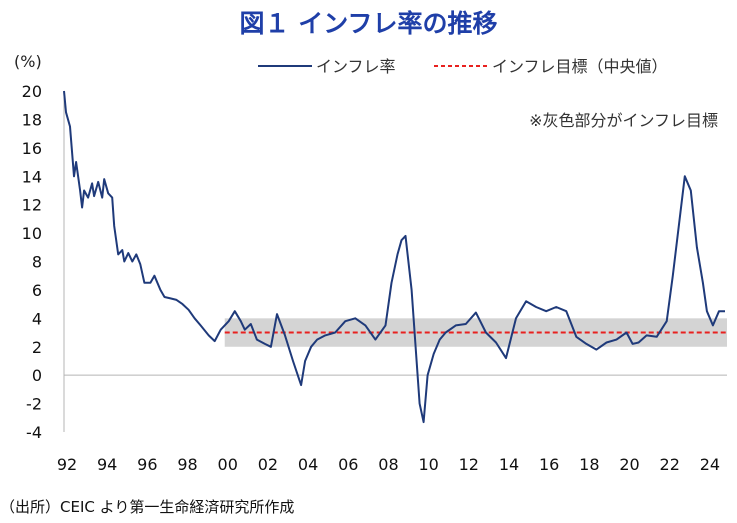 The width and height of the screenshot is (737, 523). What do you see at coordinates (34, 404) in the screenshot?
I see `y-tick-label: -2` at bounding box center [34, 404].